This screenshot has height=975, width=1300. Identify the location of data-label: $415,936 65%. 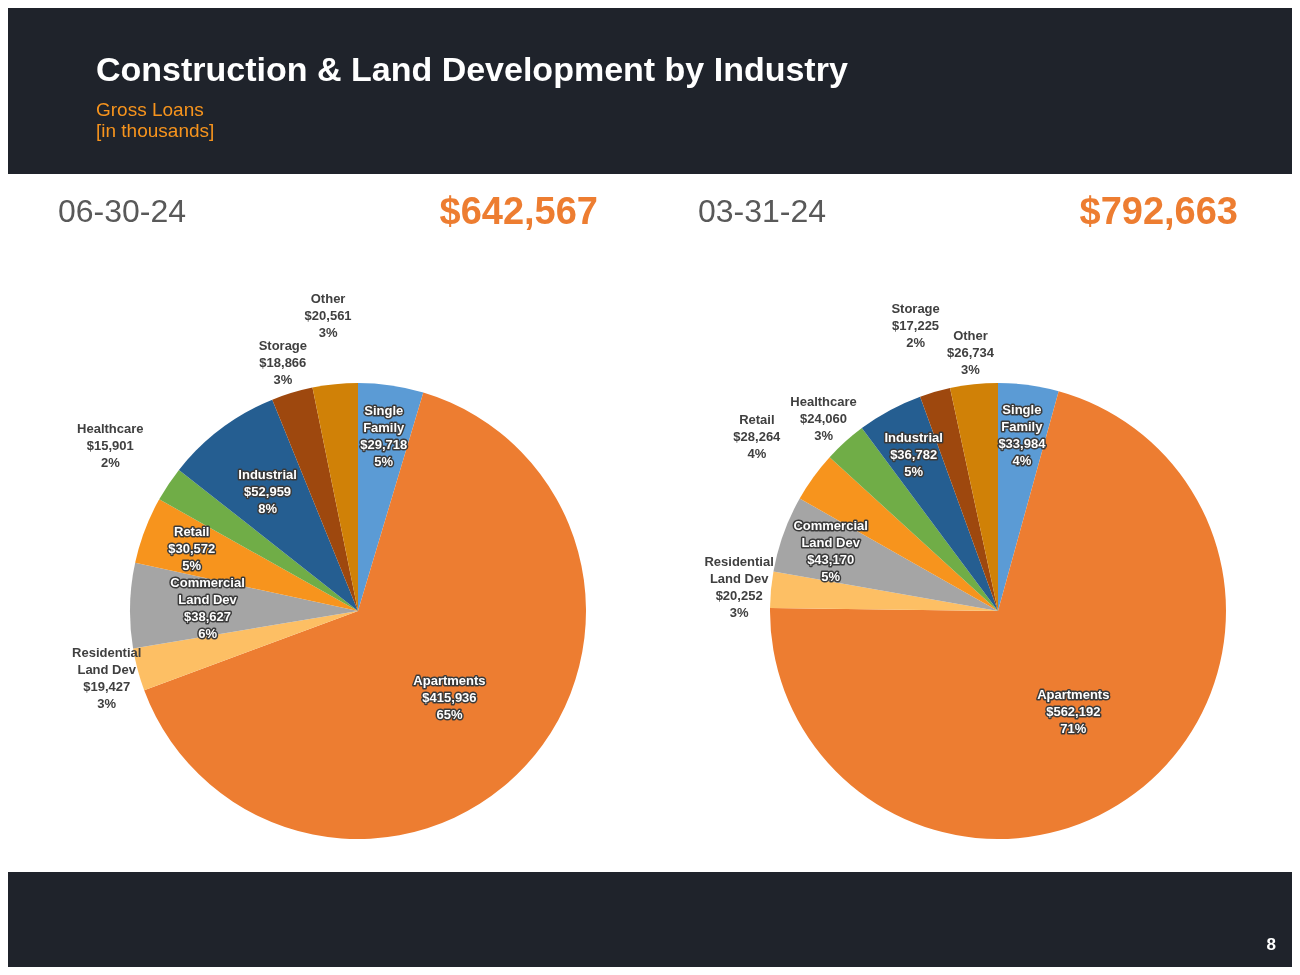
(449, 705).